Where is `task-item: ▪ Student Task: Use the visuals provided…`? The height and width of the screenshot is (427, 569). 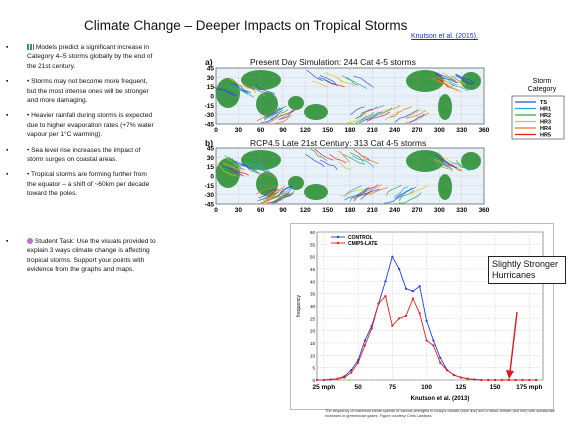 task-item: ▪ Student Task: Use the visuals provided… is located at coordinates (81, 256).